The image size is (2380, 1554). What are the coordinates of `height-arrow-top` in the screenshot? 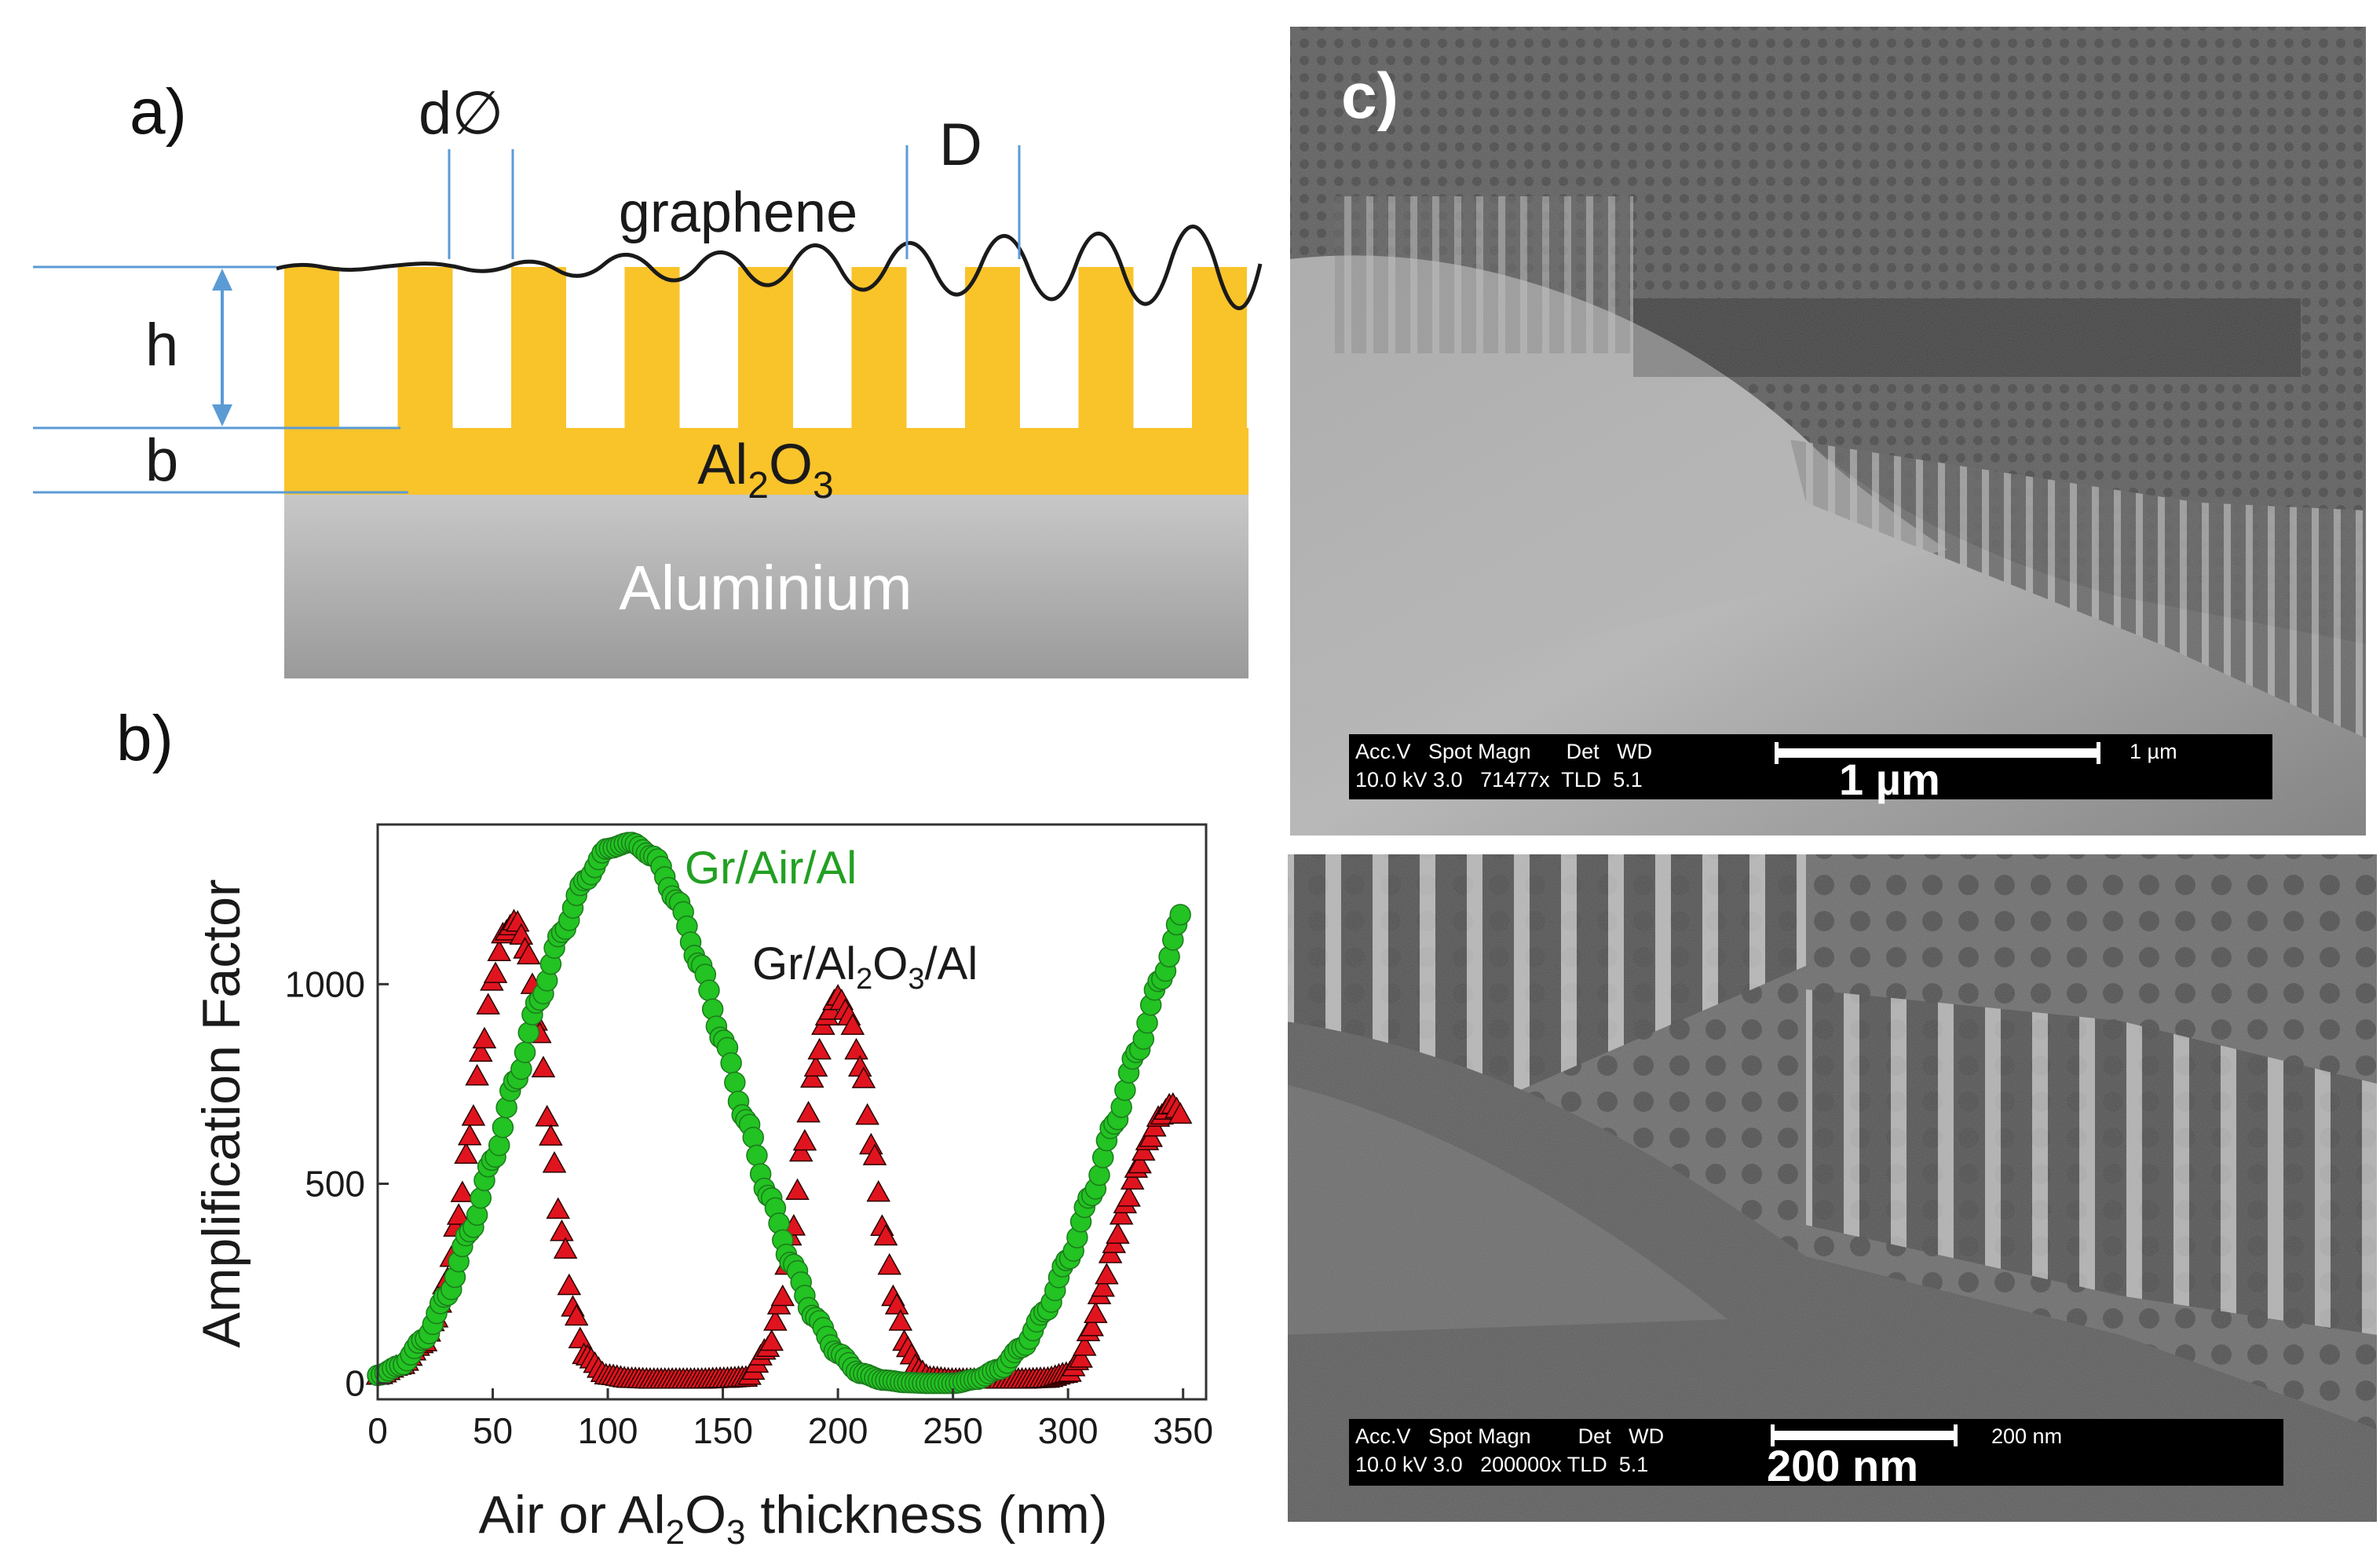 It's located at (222, 280).